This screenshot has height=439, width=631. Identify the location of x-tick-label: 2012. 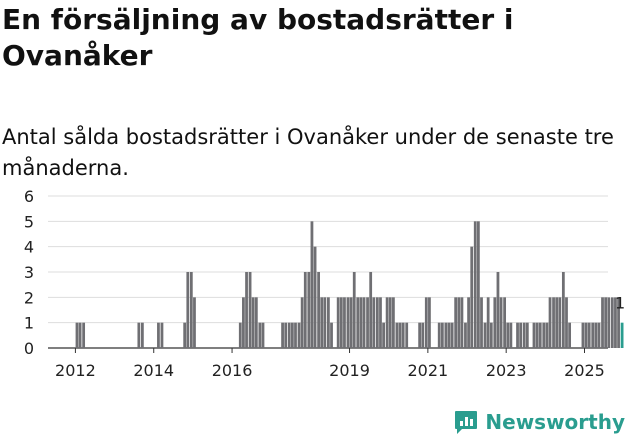
(75, 370).